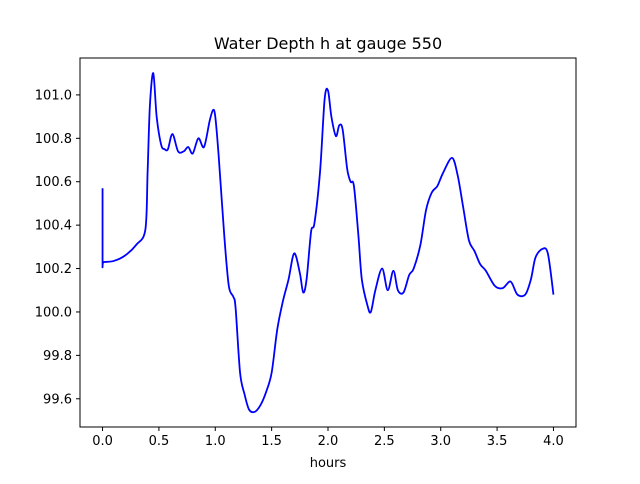 This screenshot has width=640, height=484. Describe the element at coordinates (53, 95) in the screenshot. I see `y-tick-label: 101.0` at that location.